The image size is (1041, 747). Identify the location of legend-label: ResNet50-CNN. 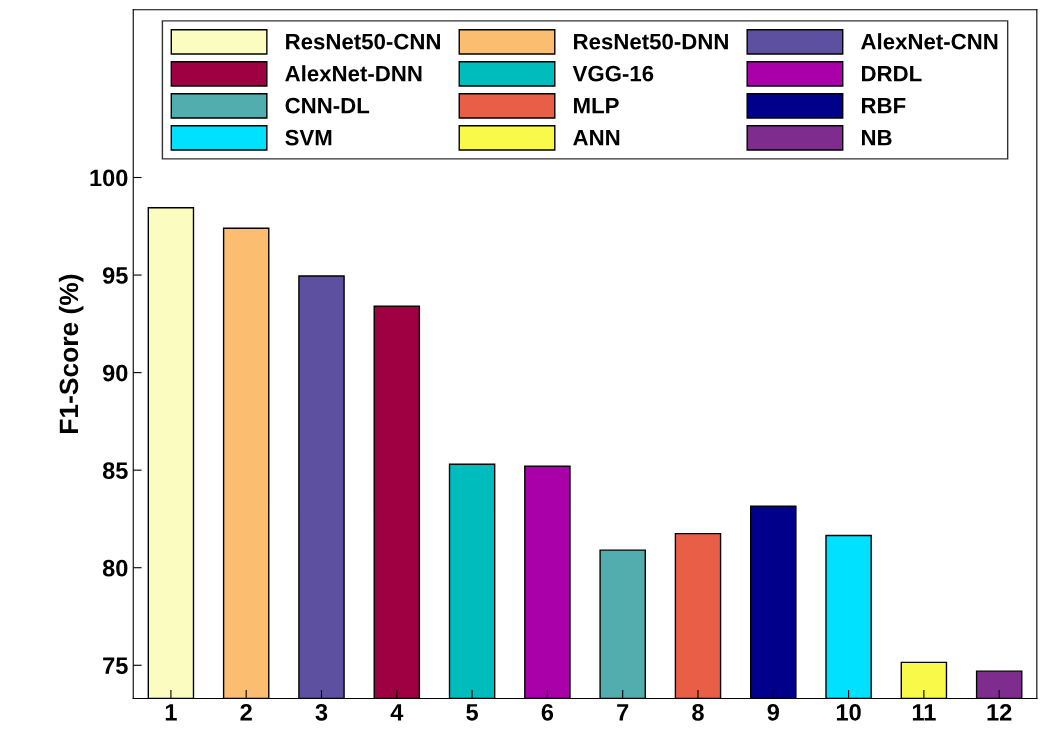
(363, 41).